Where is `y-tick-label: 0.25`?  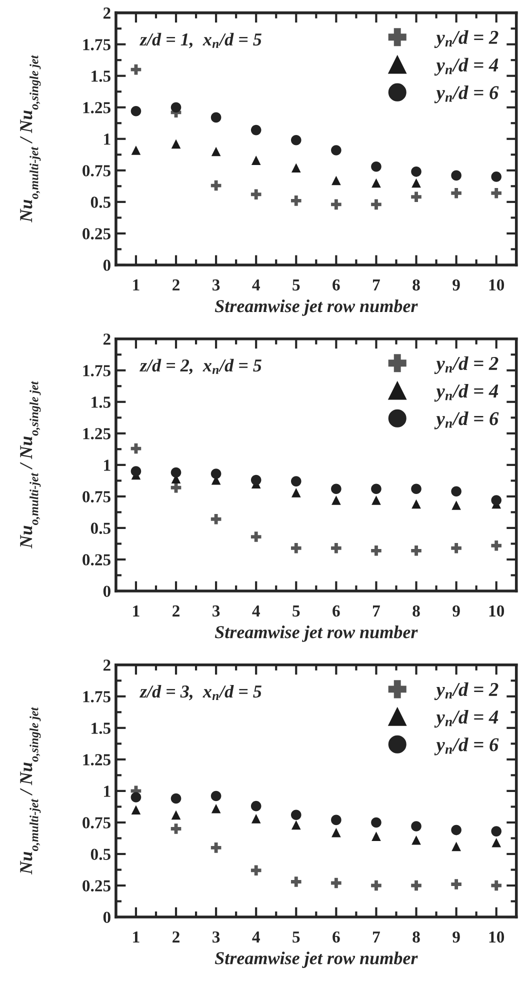
y-tick-label: 0.25 is located at coordinates (96, 234).